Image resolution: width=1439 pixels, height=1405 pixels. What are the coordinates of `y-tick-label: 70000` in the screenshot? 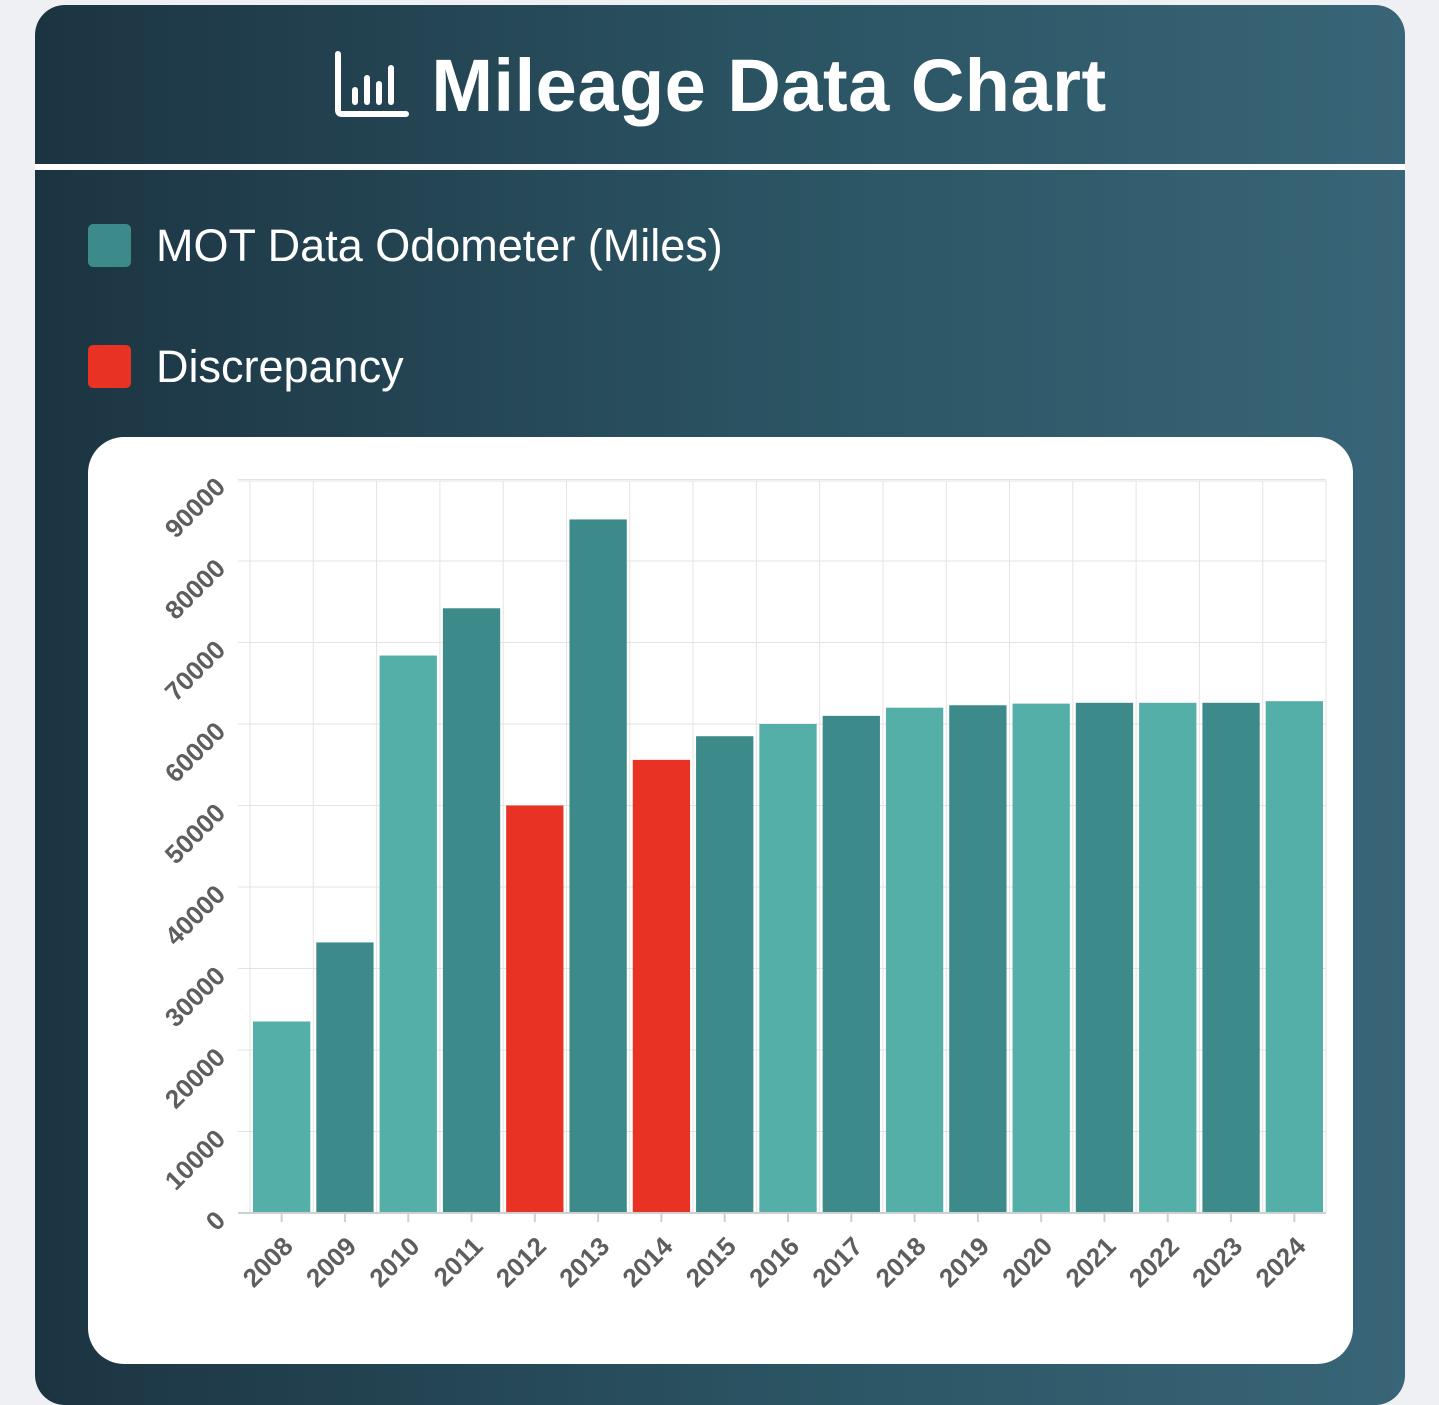 It's located at (195, 670).